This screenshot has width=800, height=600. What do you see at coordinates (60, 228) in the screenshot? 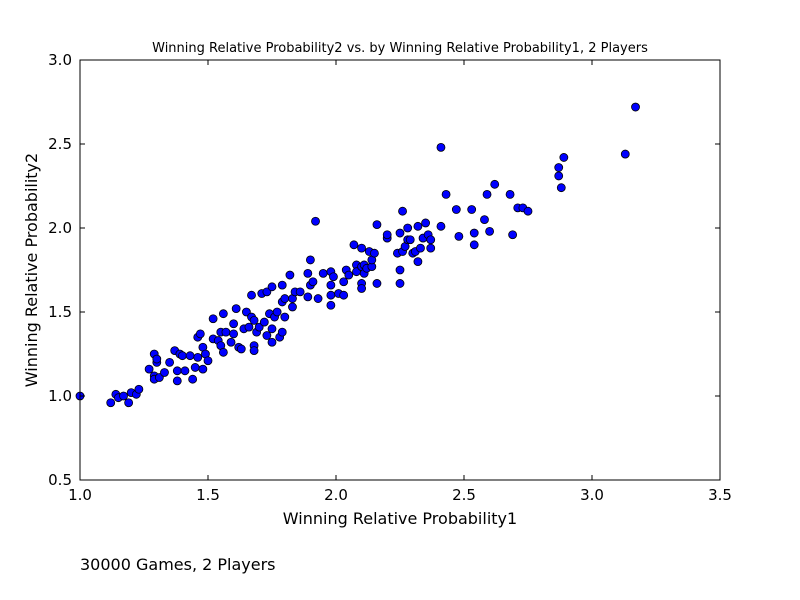
I see `y-tick-label: 2.0` at bounding box center [60, 228].